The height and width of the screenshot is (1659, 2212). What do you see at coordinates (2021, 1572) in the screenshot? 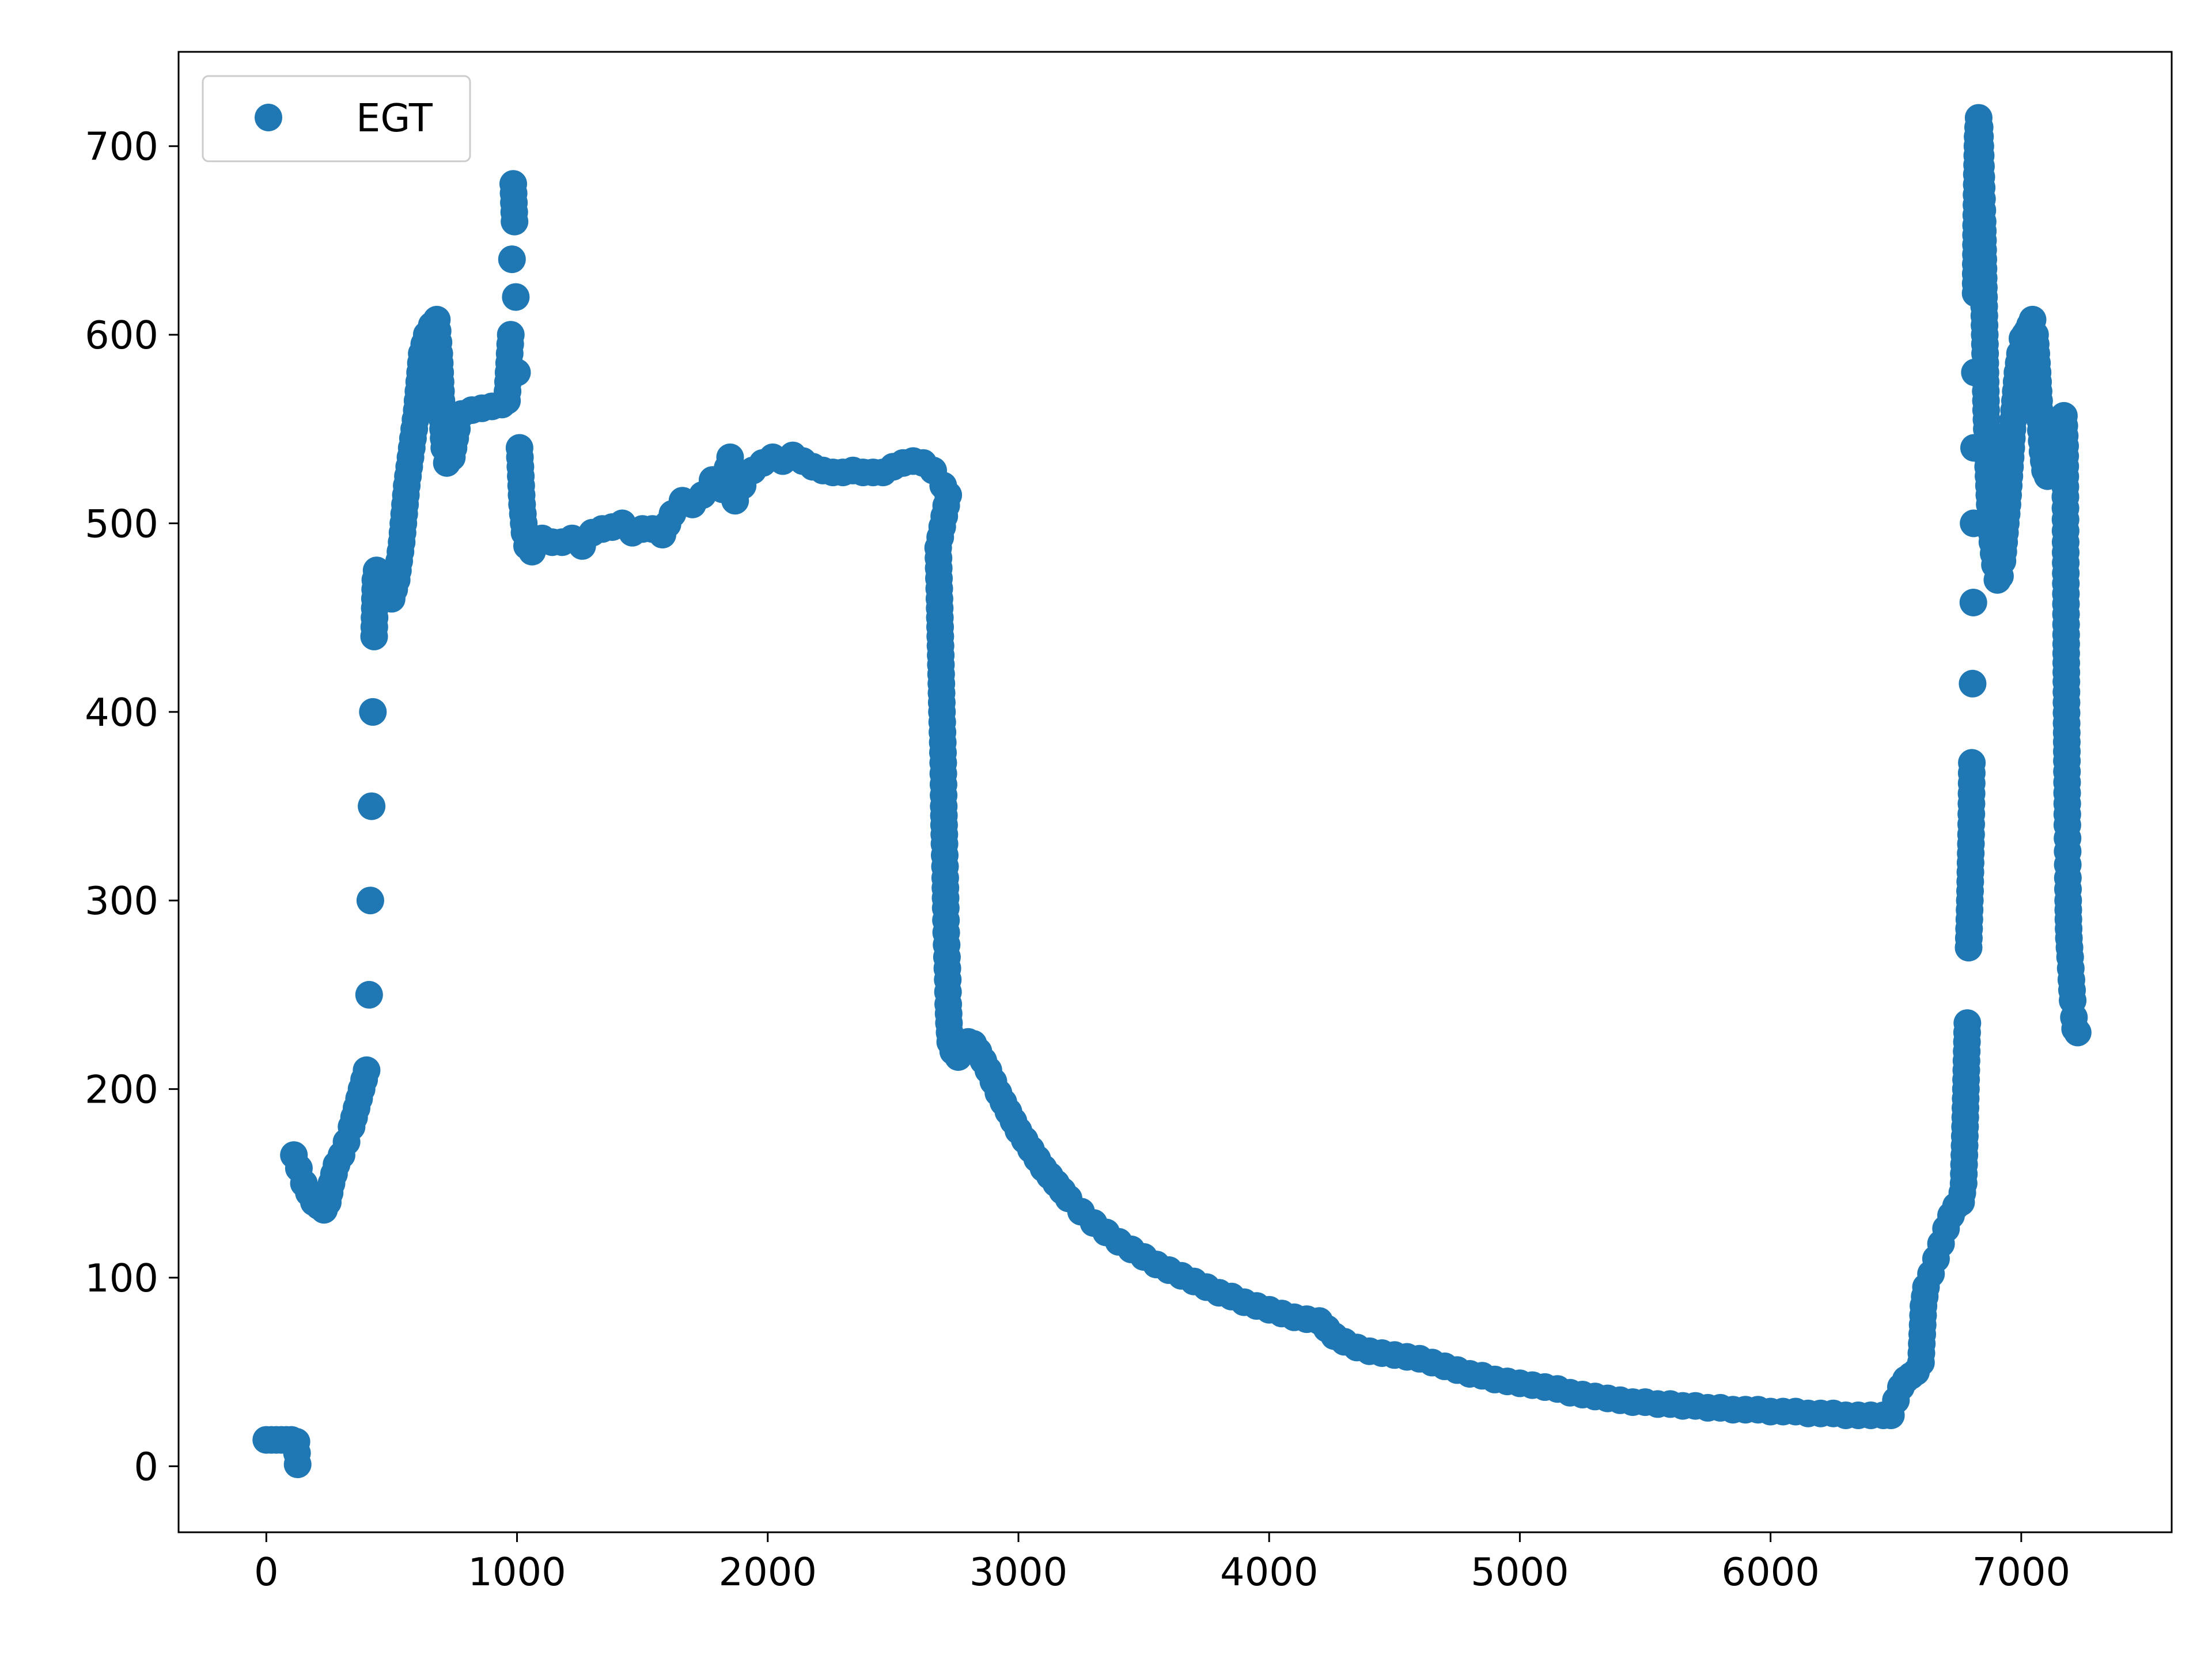
I see `x-tick-label: 7000` at bounding box center [2021, 1572].